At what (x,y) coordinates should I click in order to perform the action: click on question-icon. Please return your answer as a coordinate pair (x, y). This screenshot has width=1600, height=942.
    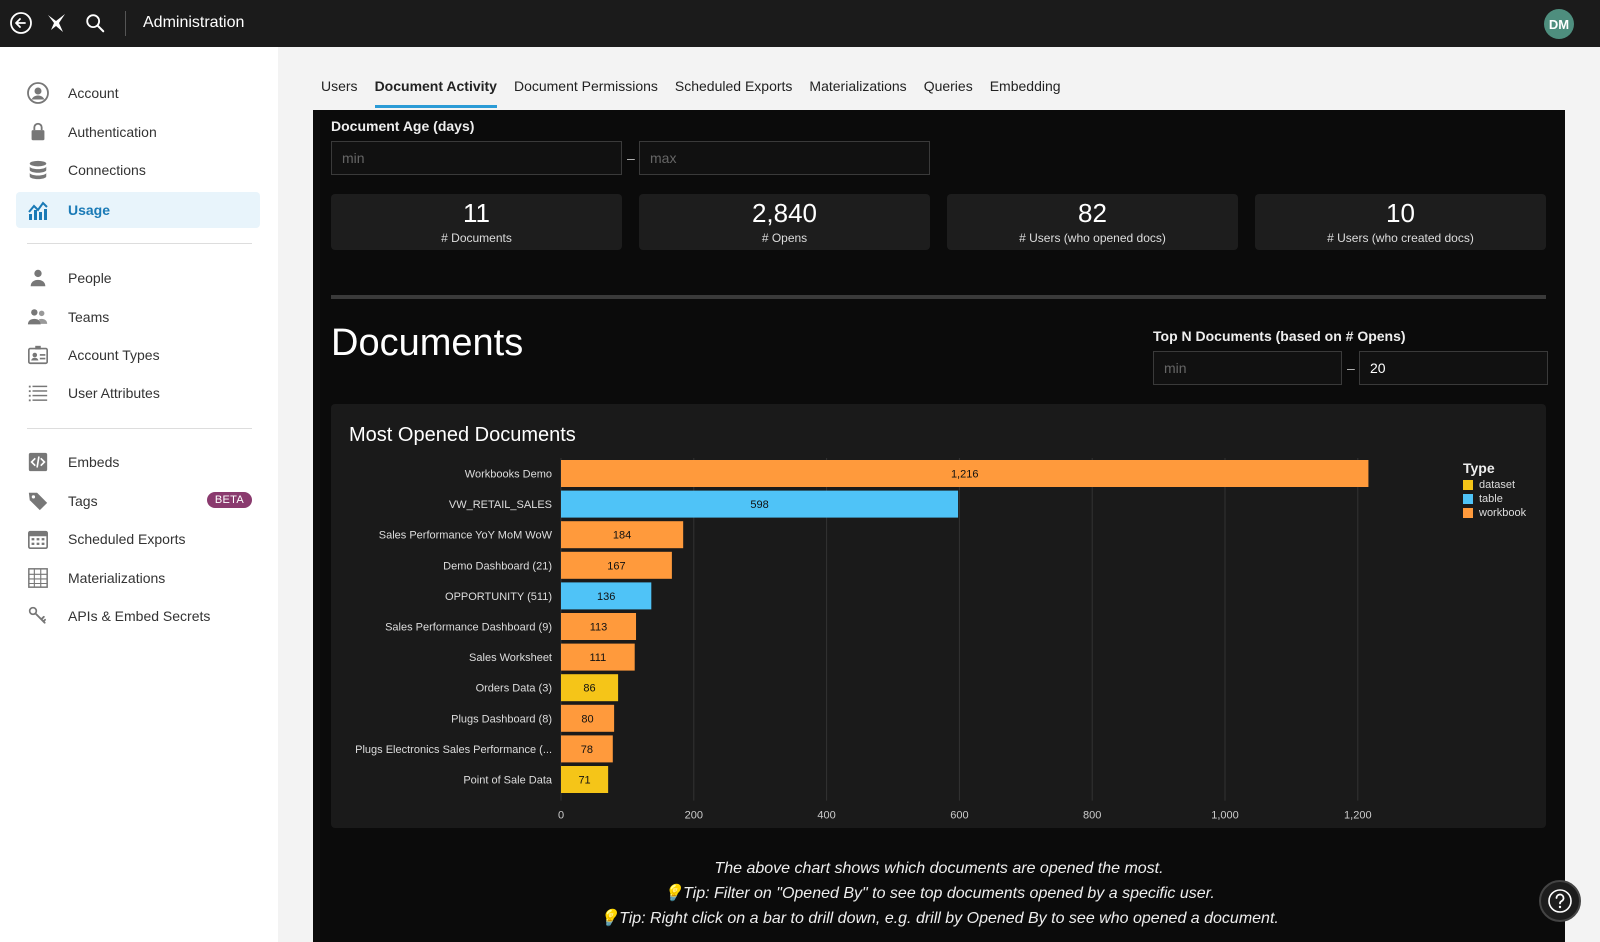
    Looking at the image, I should click on (1560, 901).